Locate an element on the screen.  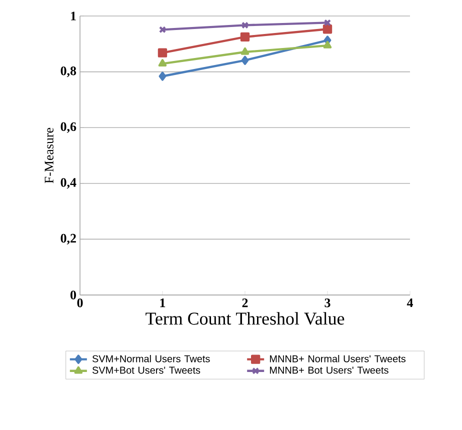
legend-label: SVM+Normal Users Twets is located at coordinates (151, 358).